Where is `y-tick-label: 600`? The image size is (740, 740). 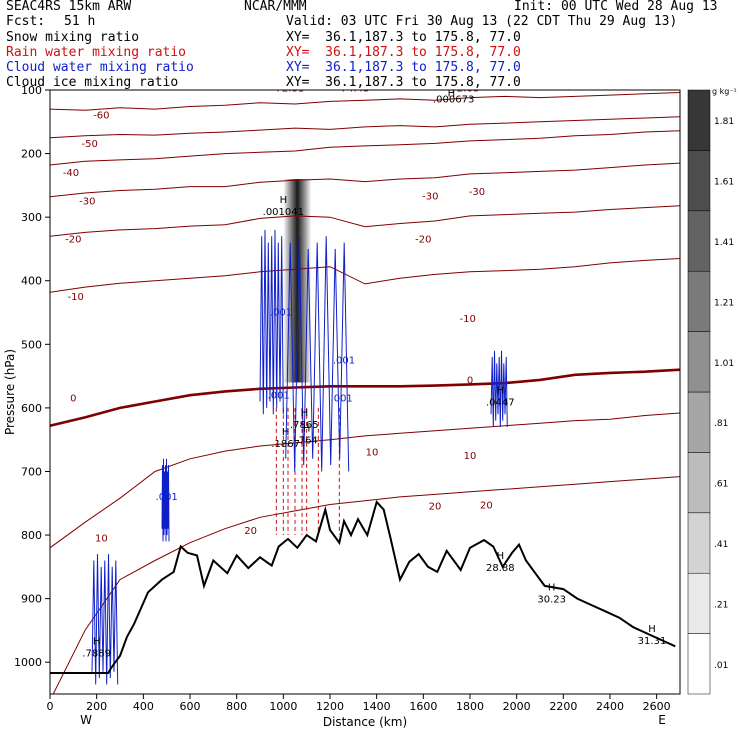 y-tick-label: 600 is located at coordinates (31, 408).